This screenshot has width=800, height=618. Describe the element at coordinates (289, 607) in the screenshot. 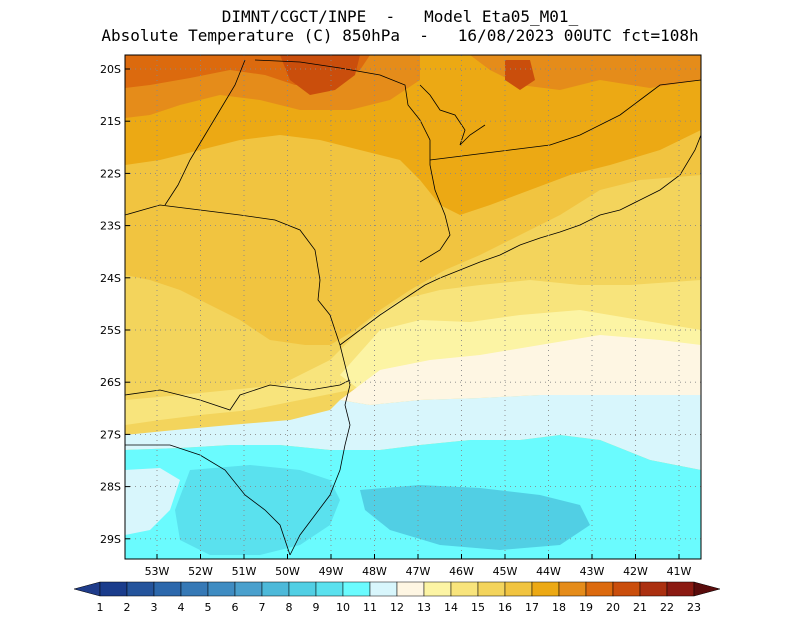

I see `colorbar-label: 8` at that location.